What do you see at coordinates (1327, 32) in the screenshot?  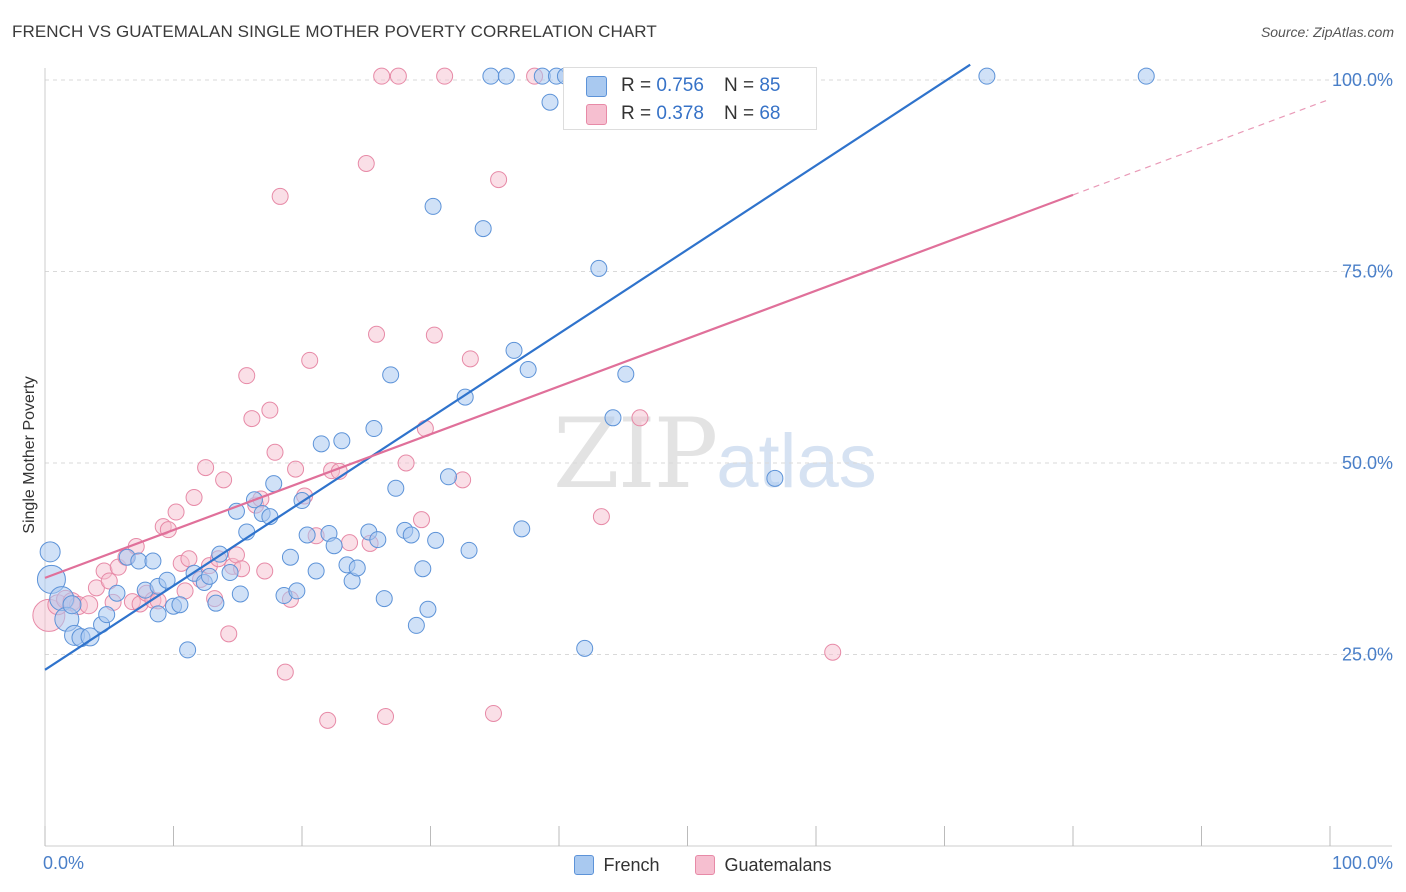 I see `source-label: Source: ZipAtlas.com` at bounding box center [1327, 32].